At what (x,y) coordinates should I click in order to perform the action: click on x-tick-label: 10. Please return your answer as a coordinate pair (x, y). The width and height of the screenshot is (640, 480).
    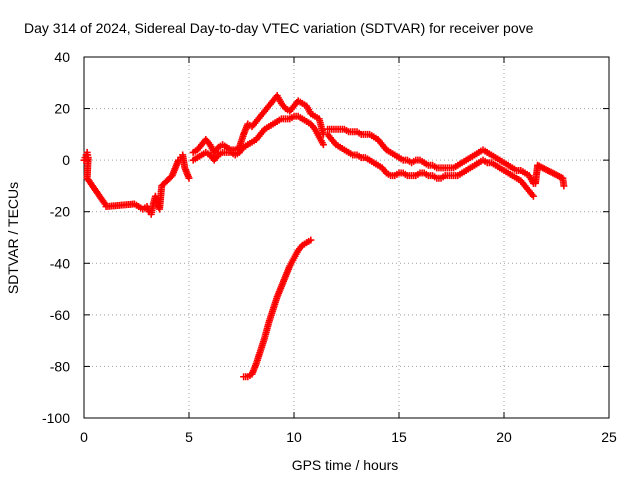
    Looking at the image, I should click on (294, 437).